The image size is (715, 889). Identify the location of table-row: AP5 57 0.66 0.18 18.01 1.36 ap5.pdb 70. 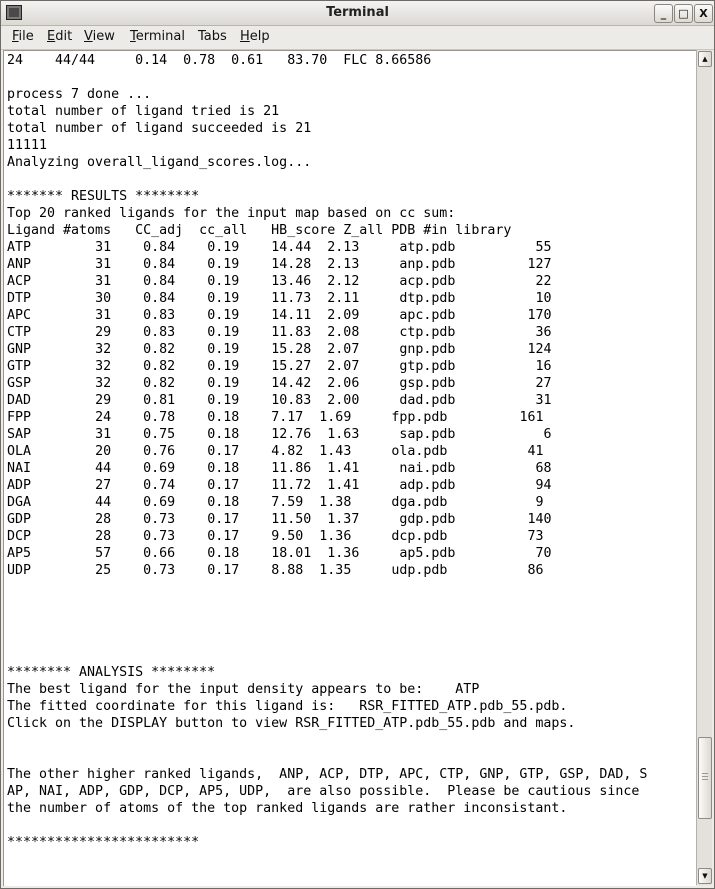
(351, 553).